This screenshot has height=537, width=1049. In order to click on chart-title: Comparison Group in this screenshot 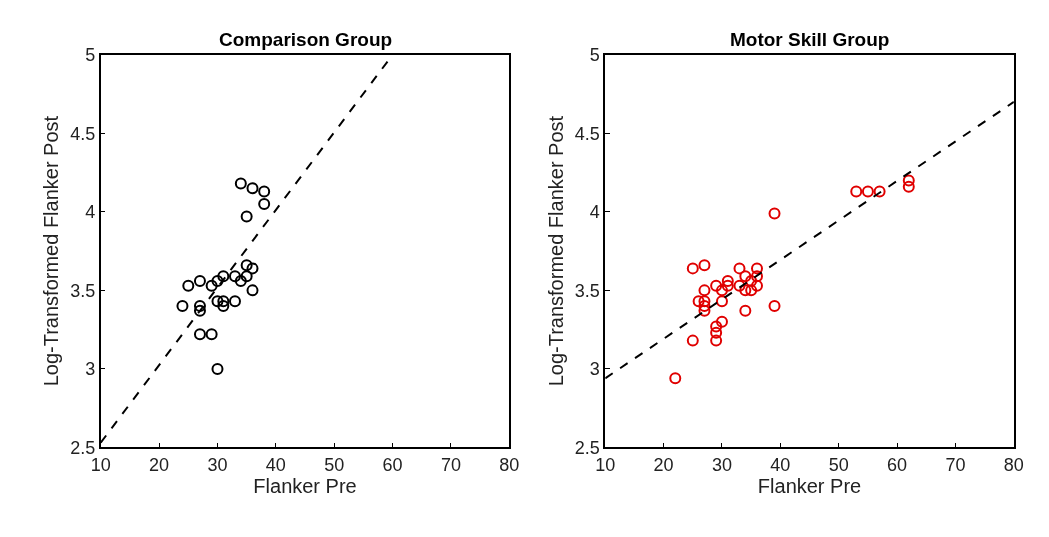, I will do `click(306, 39)`.